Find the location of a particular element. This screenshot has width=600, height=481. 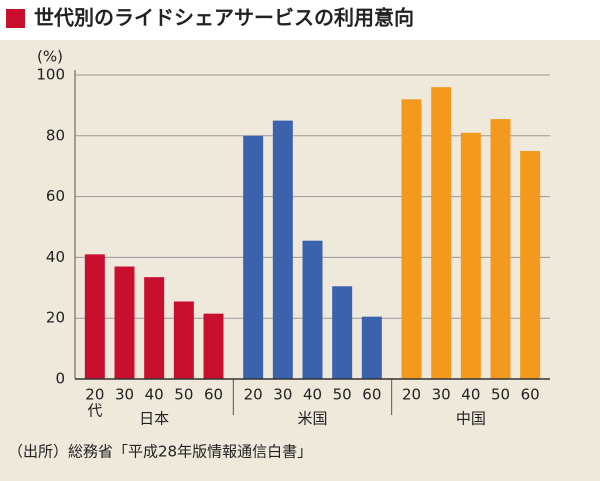

source: （出所）総務省「平成28年版情報通信白書」 is located at coordinates (160, 452).